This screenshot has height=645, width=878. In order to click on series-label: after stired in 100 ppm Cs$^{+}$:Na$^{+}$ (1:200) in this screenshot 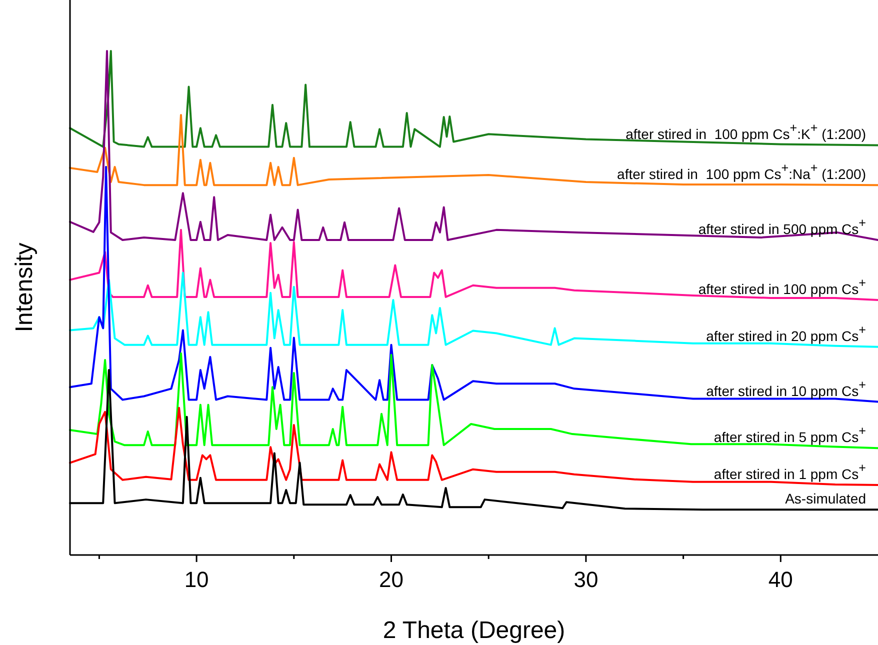, I will do `click(741, 171)`.